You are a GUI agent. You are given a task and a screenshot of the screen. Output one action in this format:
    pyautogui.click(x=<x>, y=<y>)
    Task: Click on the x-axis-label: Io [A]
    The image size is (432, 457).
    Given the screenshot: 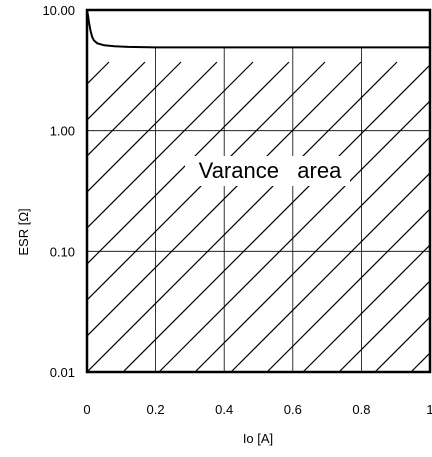 What is the action you would take?
    pyautogui.click(x=258, y=438)
    